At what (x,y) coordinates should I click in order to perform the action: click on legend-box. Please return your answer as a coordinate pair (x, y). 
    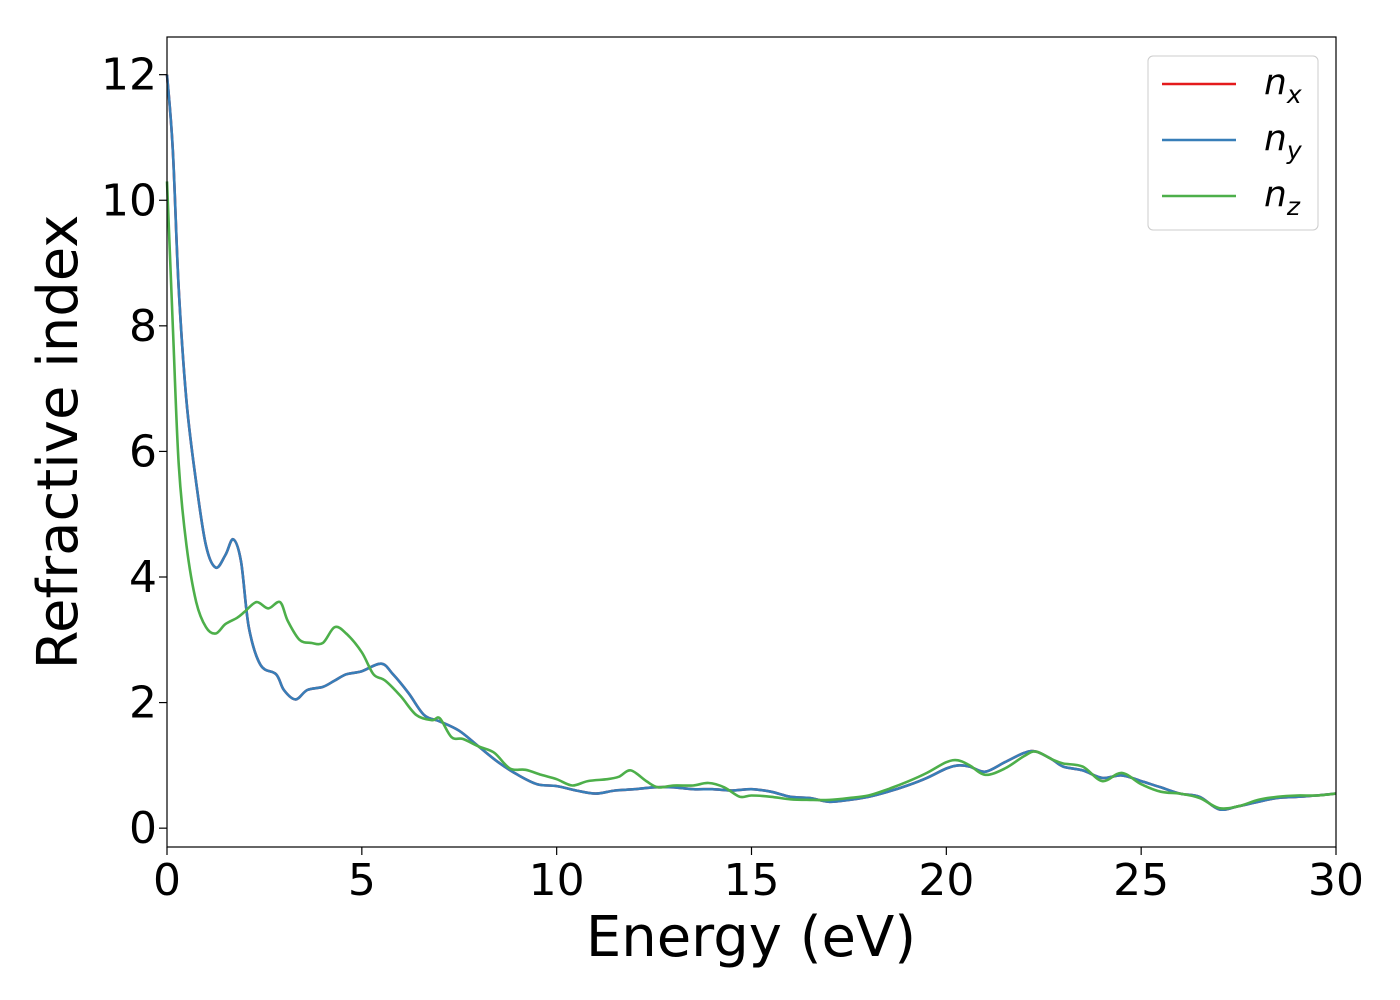
    Looking at the image, I should click on (1233, 143).